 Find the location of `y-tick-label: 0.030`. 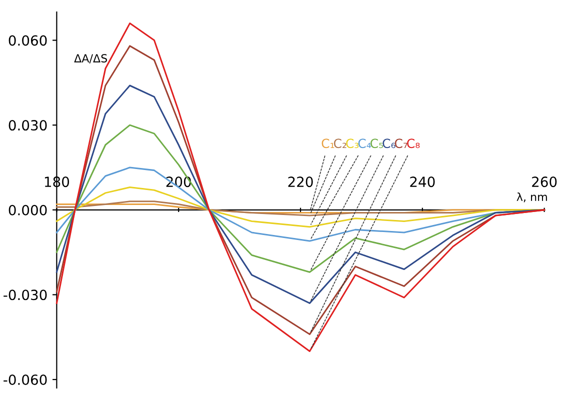

y-tick-label: 0.030 is located at coordinates (27, 125).